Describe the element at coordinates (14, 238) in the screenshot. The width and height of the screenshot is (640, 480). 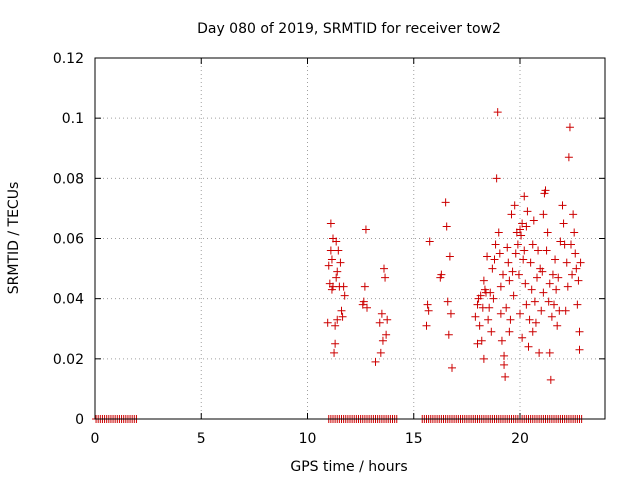
I see `y-axis-title: SRMTID / TECUs` at that location.